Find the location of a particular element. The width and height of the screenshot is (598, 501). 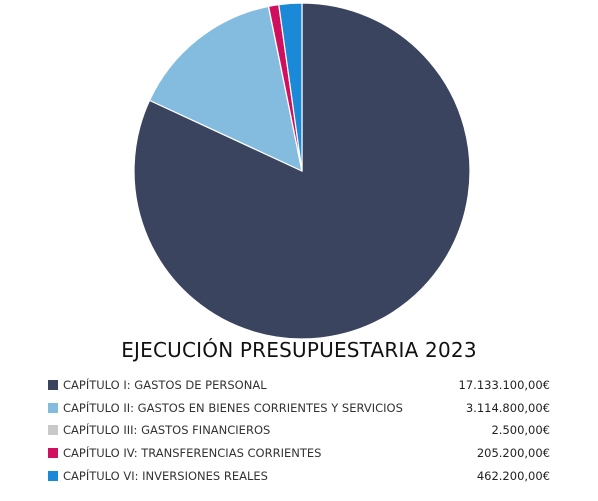

legend-label: CAPÍTULO IV: TRANSFERENCIAS CORRIENTES is located at coordinates (192, 453).